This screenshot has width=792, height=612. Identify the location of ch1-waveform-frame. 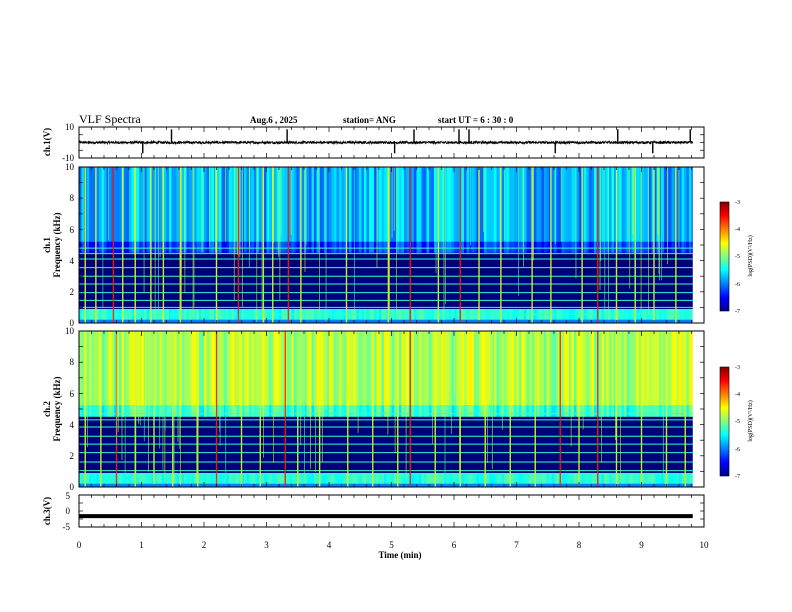
(391, 142).